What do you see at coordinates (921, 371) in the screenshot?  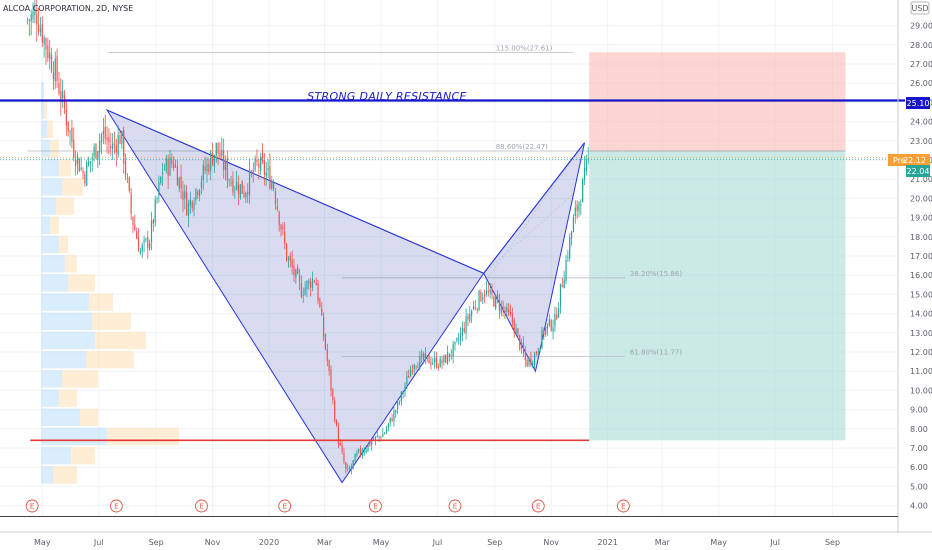 I see `y-tick-label: 11.00` at bounding box center [921, 371].